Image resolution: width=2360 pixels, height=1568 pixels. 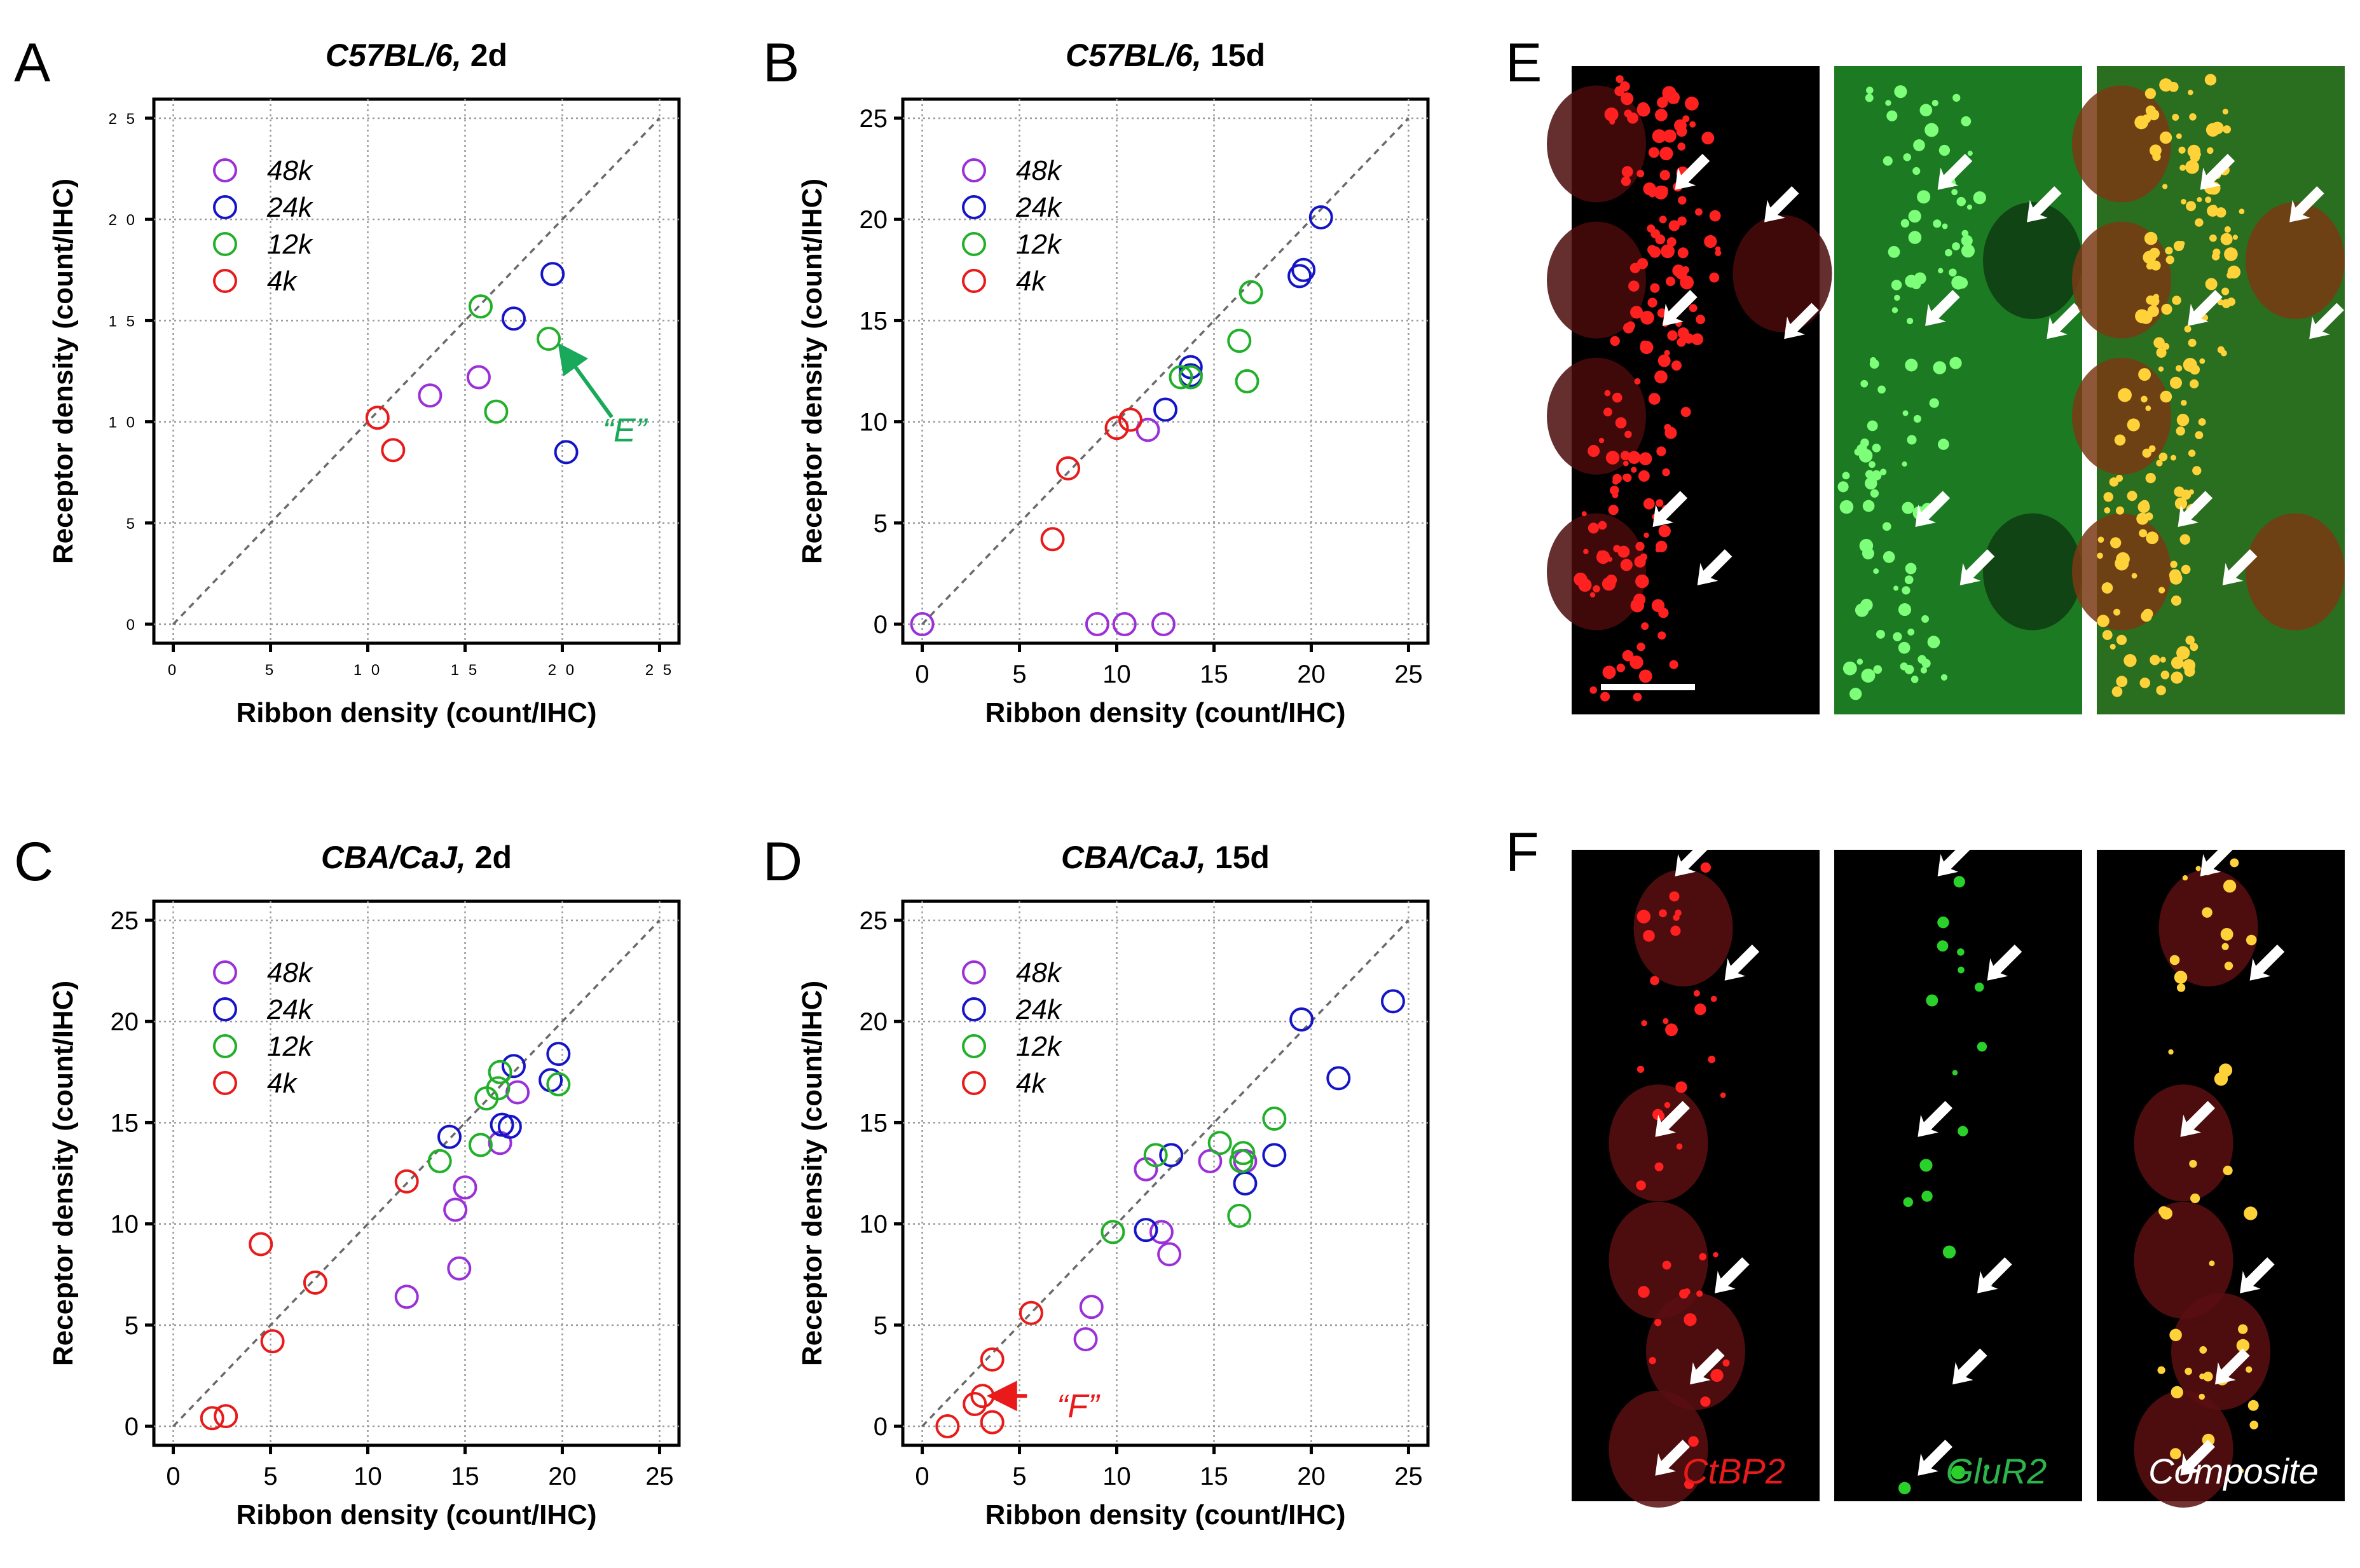 What do you see at coordinates (1165, 1173) in the screenshot?
I see `grid-lines` at bounding box center [1165, 1173].